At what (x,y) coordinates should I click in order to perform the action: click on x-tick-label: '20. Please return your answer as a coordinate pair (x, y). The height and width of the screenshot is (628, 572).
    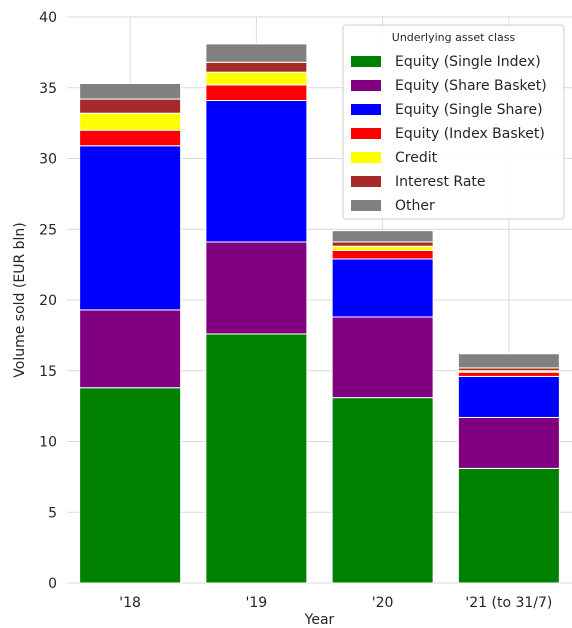
    Looking at the image, I should click on (383, 603).